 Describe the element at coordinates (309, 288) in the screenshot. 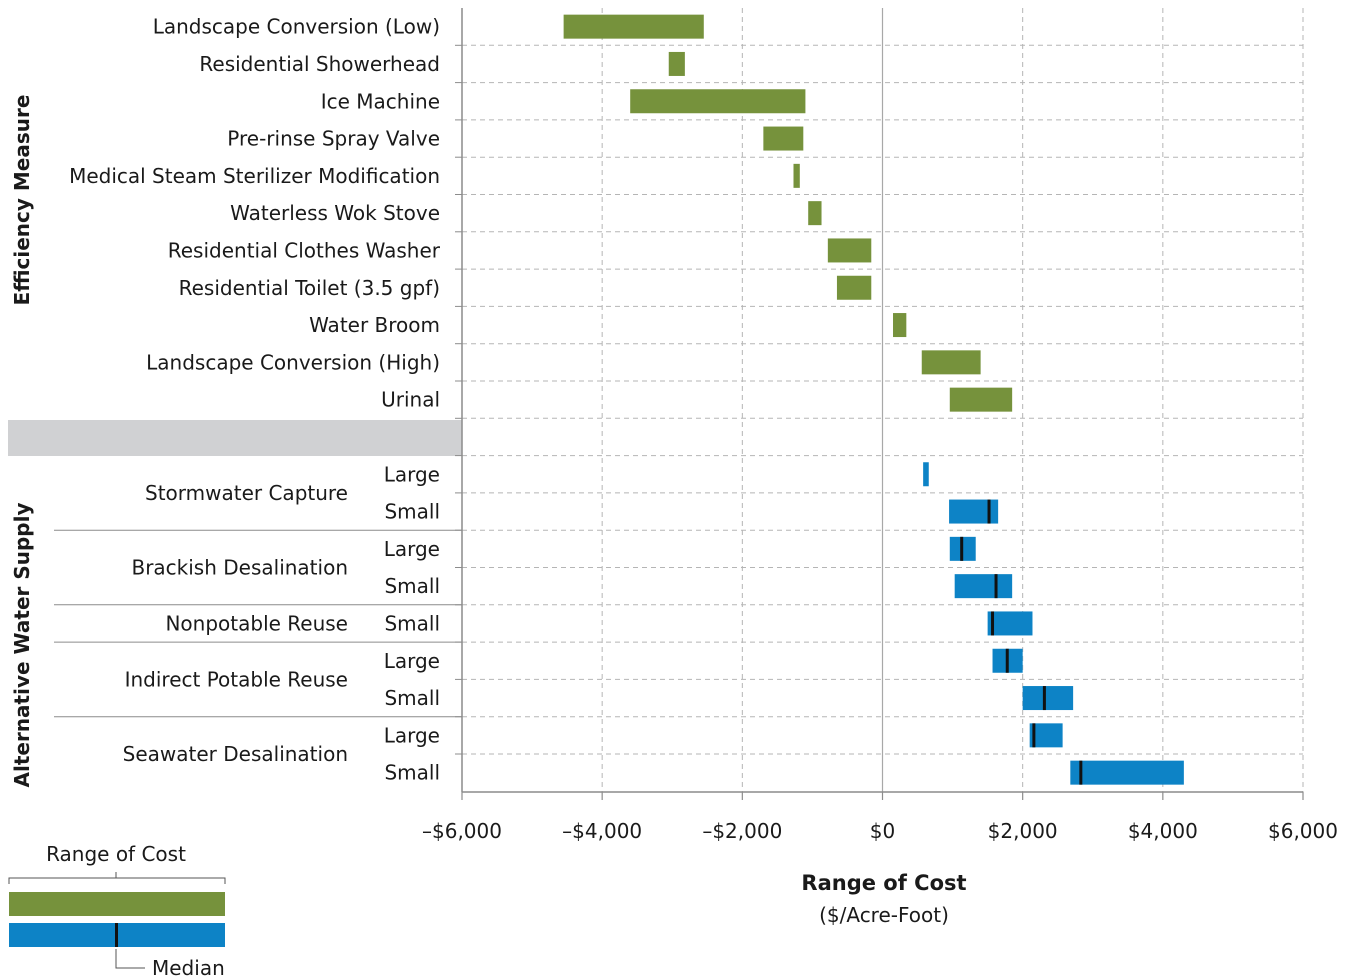

I see `row-label: Residential Toilet (3.5 gpf)` at that location.